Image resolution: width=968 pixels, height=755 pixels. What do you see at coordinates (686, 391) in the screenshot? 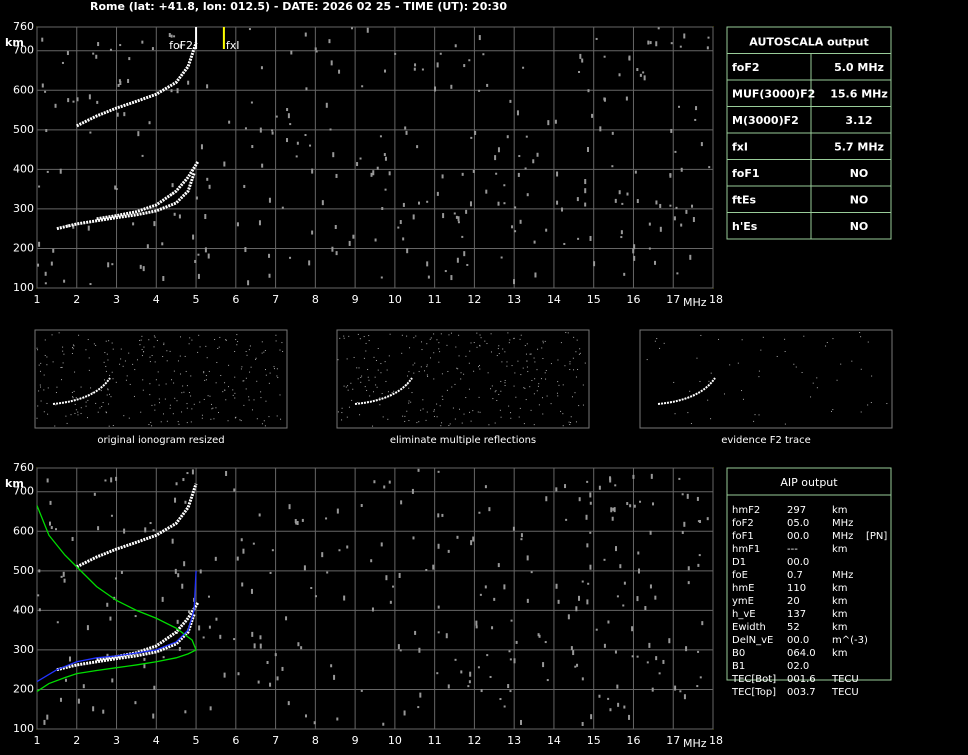
I see `thumb-trace` at bounding box center [686, 391].